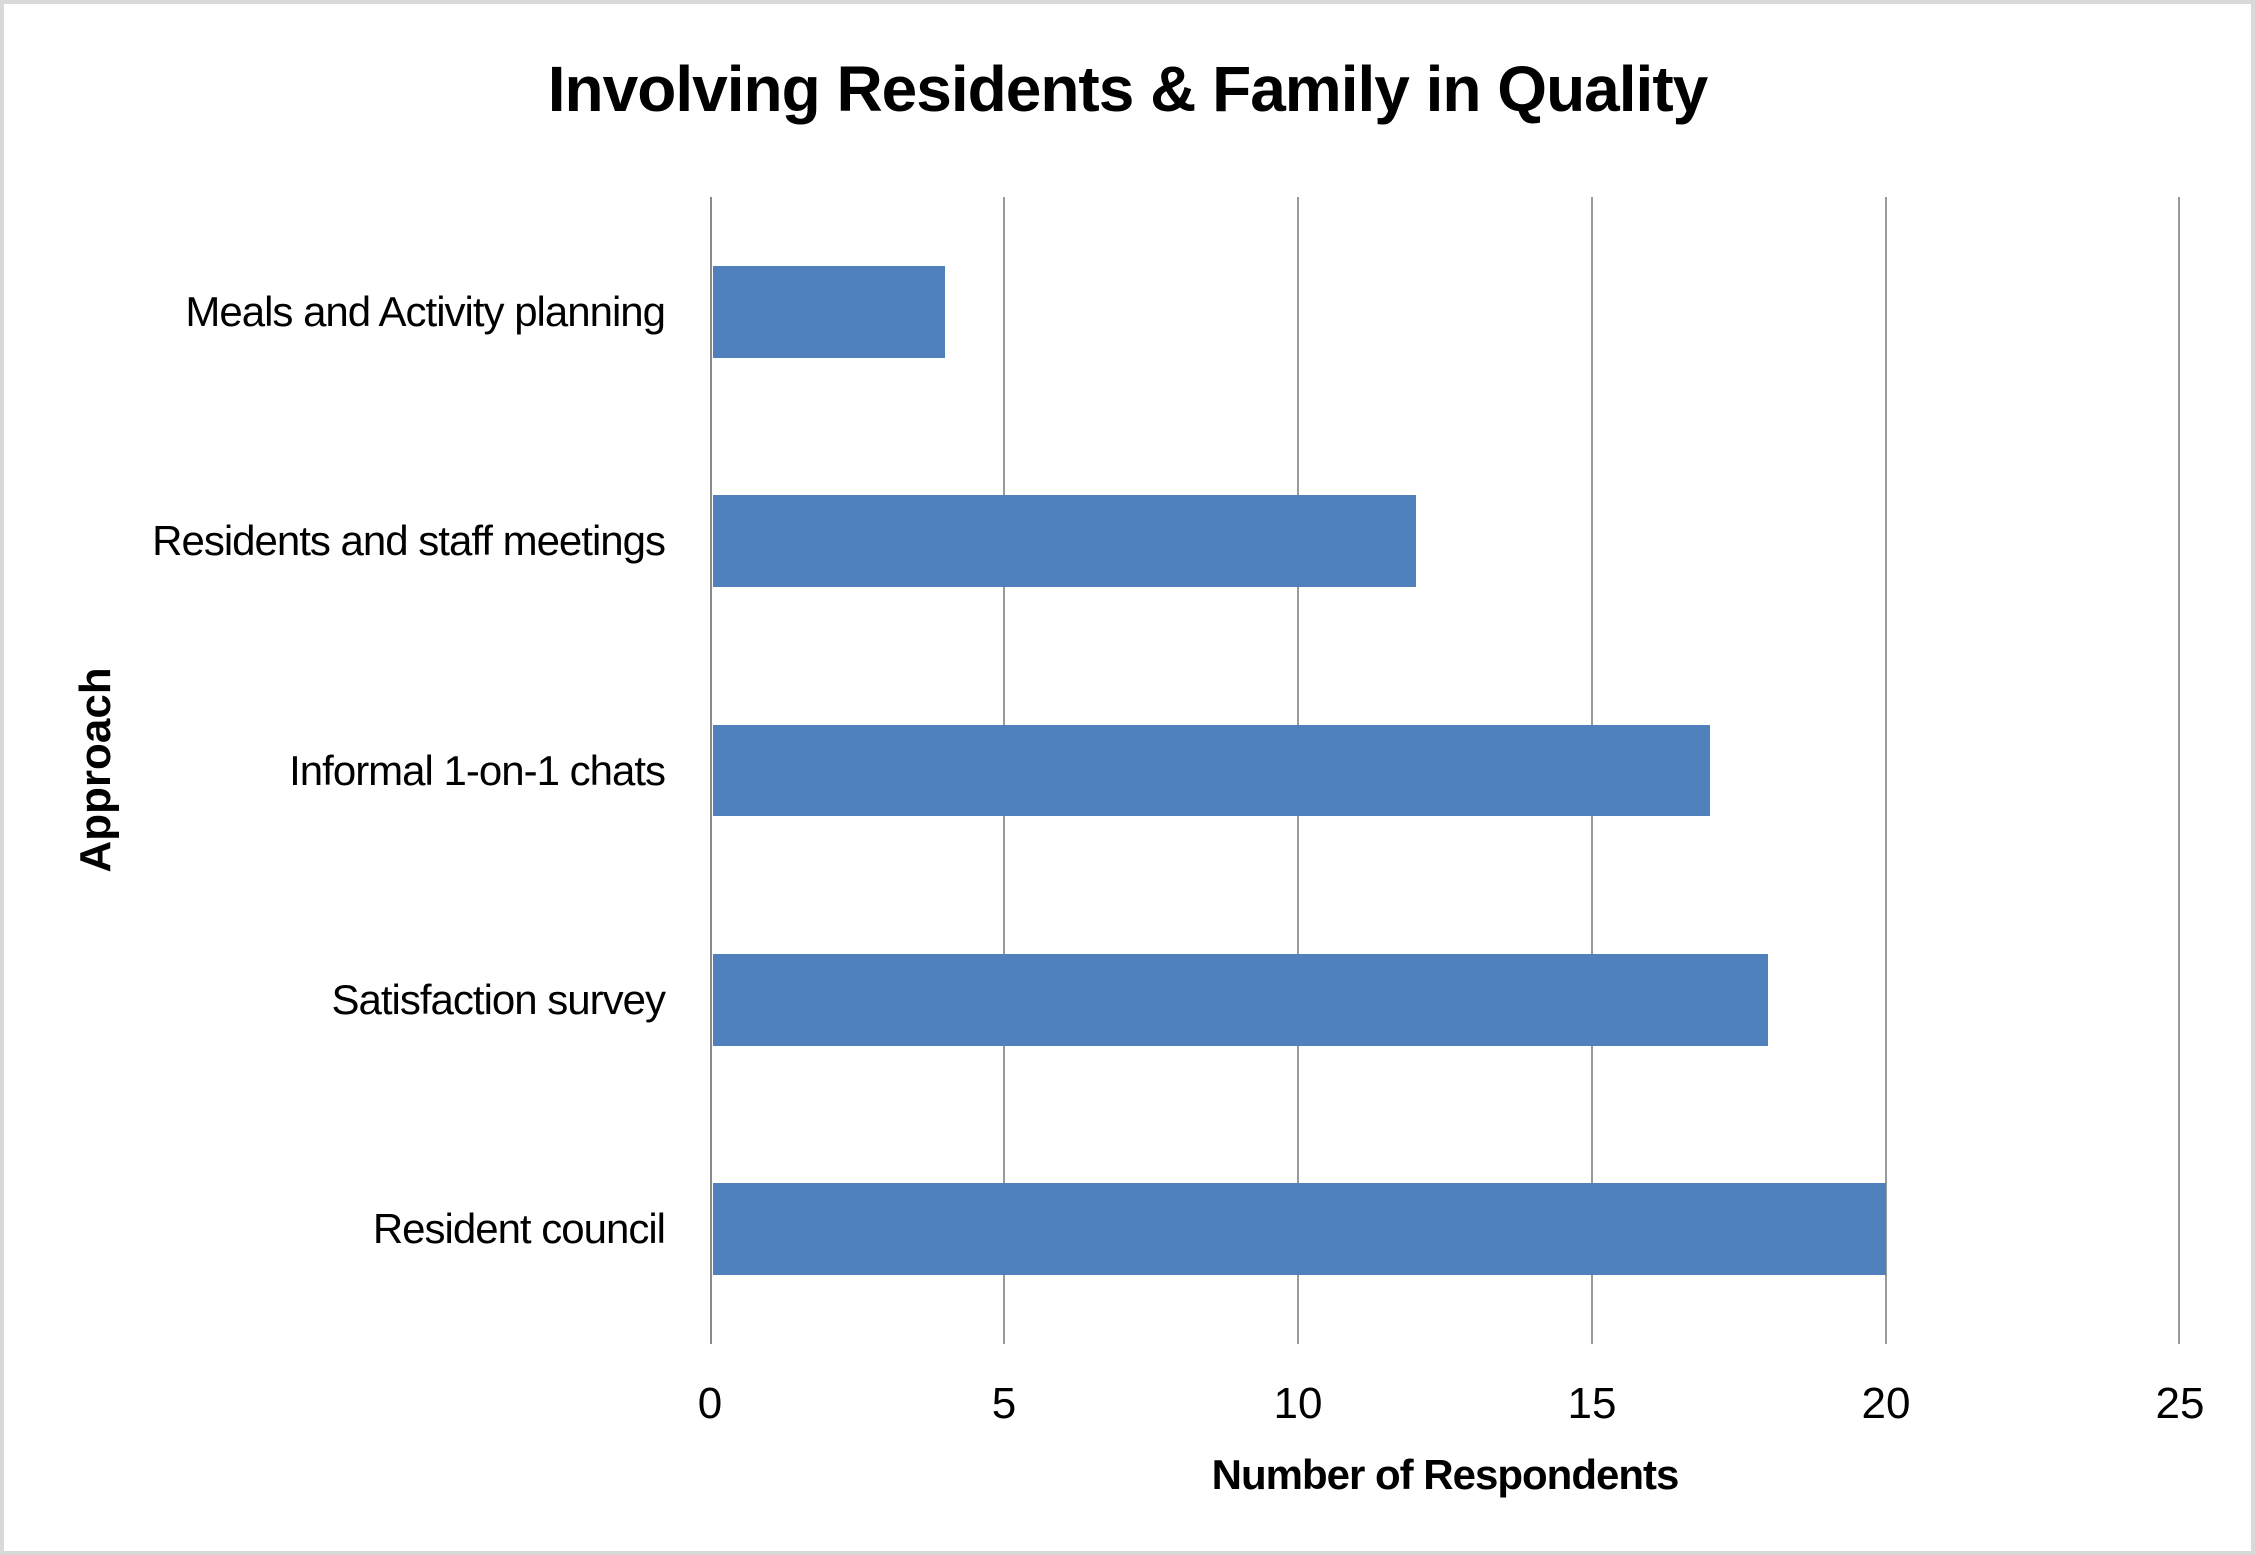 Image resolution: width=2255 pixels, height=1555 pixels. Describe the element at coordinates (498, 999) in the screenshot. I see `category-label: Satisfaction survey` at that location.